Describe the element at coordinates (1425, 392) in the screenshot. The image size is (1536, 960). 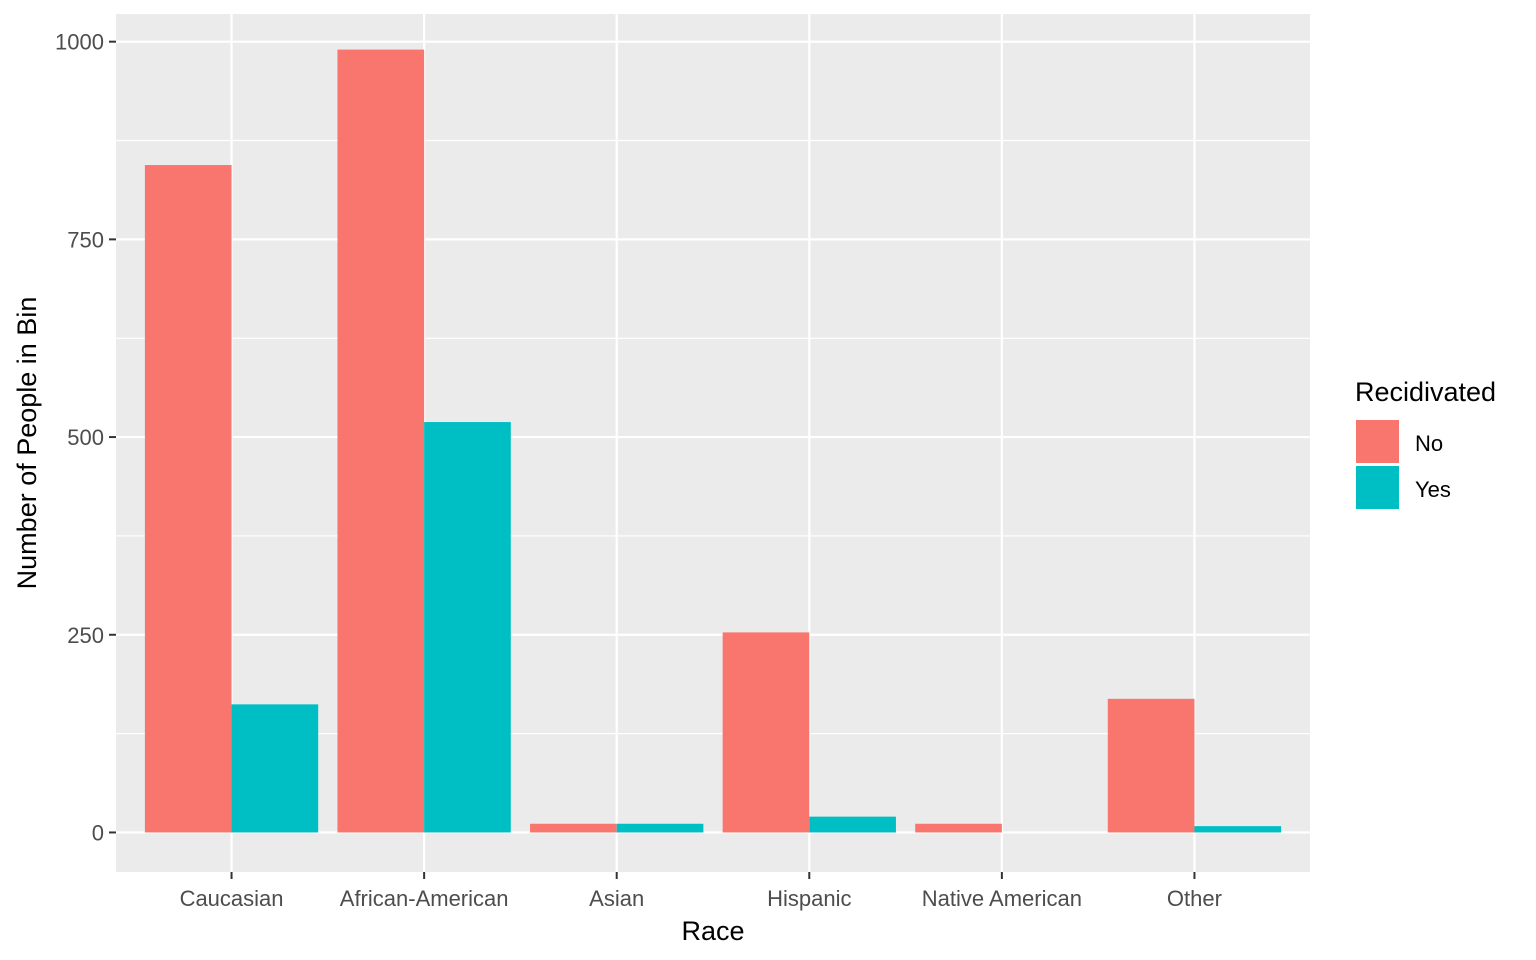
I see `legend-title: Recidivated` at that location.